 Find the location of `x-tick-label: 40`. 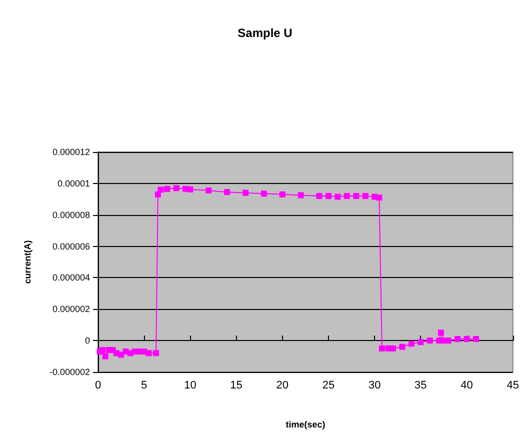

x-tick-label: 40 is located at coordinates (466, 386).